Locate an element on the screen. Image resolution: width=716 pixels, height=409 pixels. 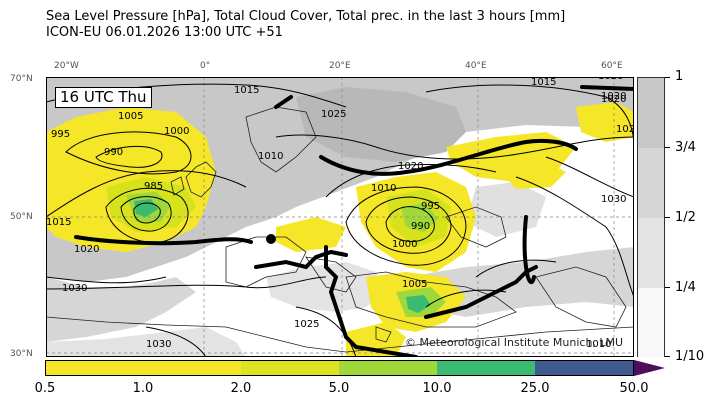
low-center-marker is located at coordinates (271, 239).